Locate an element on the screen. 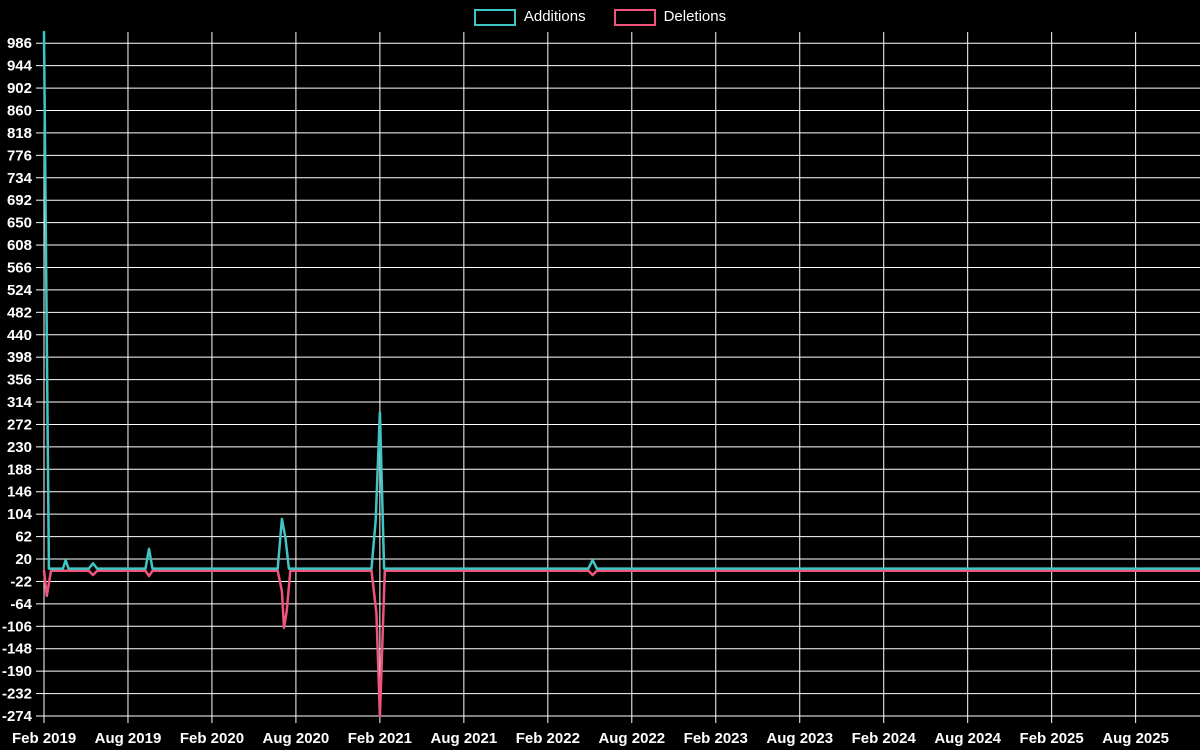 The height and width of the screenshot is (750, 1200). y-tick-label: 818 is located at coordinates (19, 133).